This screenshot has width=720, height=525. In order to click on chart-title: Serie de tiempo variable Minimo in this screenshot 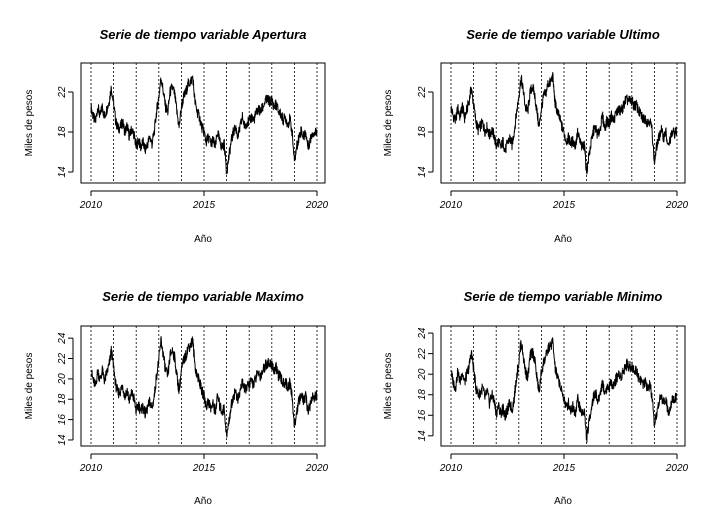, I will do `click(563, 296)`.